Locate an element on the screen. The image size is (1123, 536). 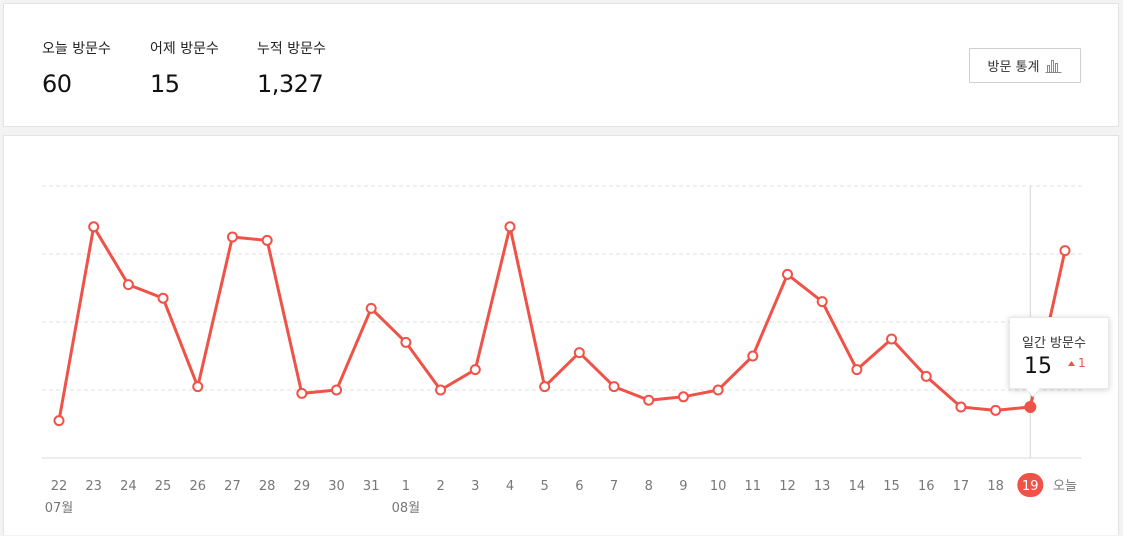
x-tick-label: 2 is located at coordinates (440, 486).